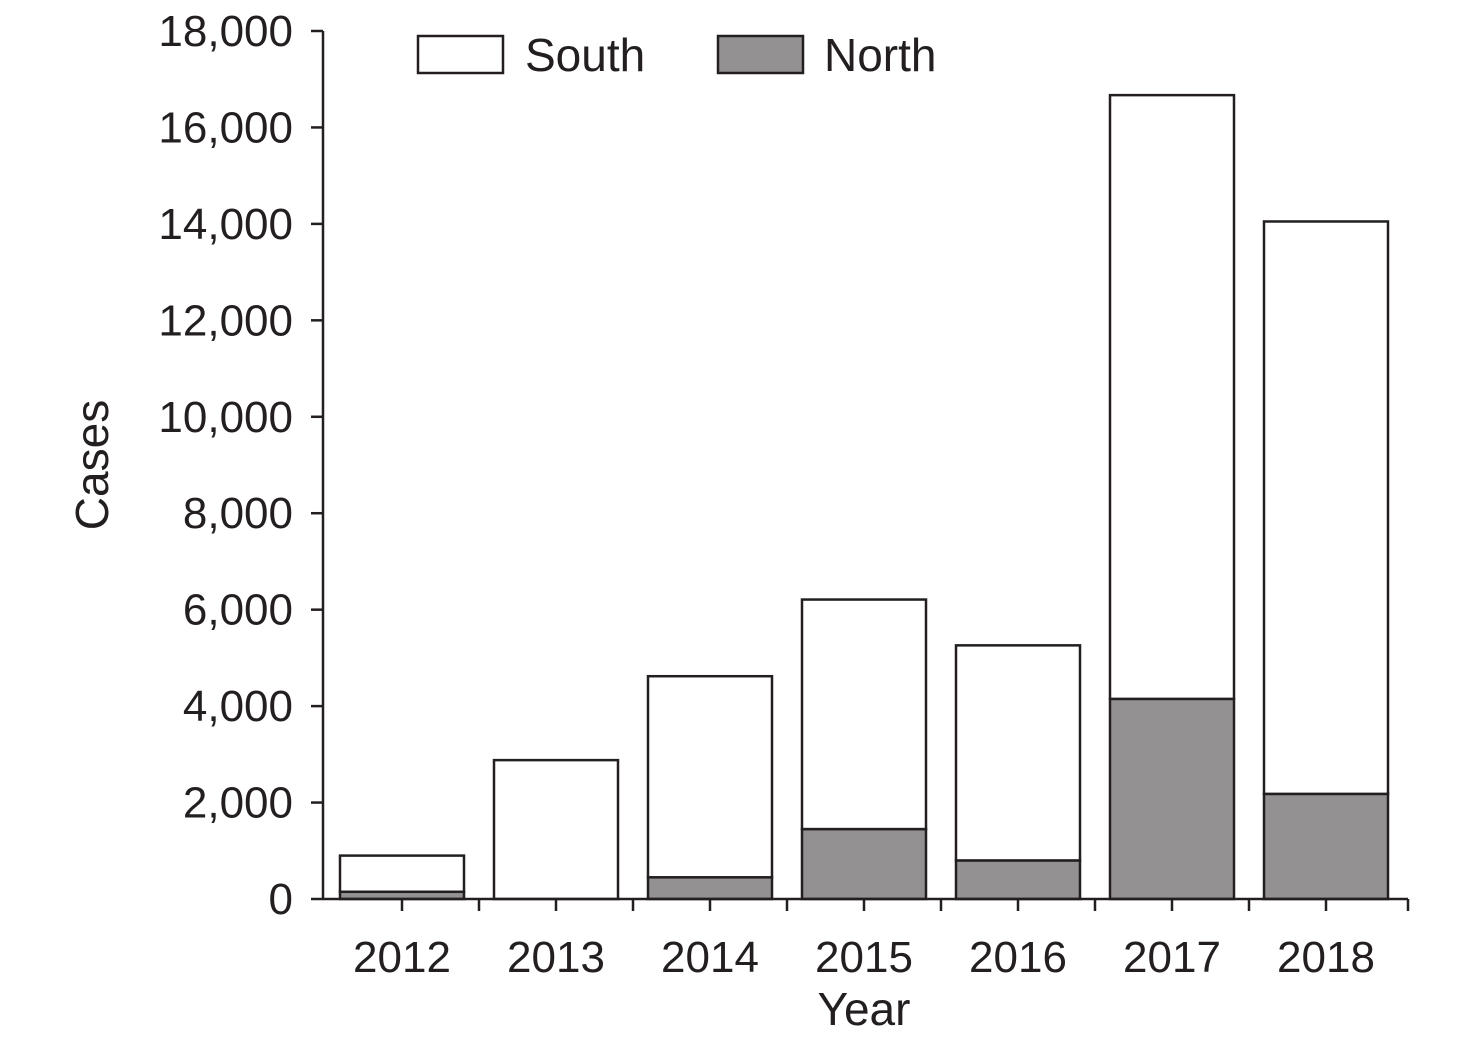 The image size is (1476, 1044). I want to click on legend-swatch-south, so click(460, 54).